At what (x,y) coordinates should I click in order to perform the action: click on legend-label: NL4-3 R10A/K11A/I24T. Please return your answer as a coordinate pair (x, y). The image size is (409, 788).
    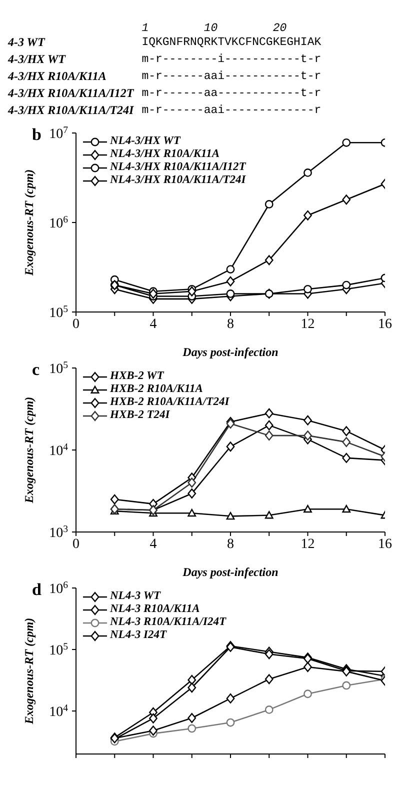
    Looking at the image, I should click on (168, 622).